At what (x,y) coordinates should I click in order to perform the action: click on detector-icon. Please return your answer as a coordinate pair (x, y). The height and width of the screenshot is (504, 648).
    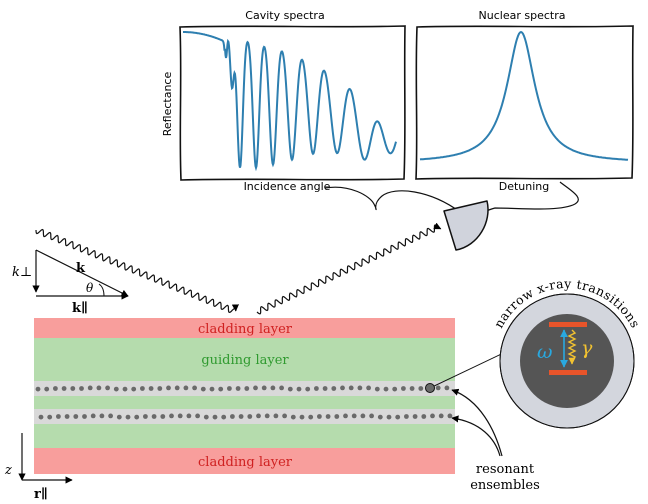
    Looking at the image, I should click on (466, 225).